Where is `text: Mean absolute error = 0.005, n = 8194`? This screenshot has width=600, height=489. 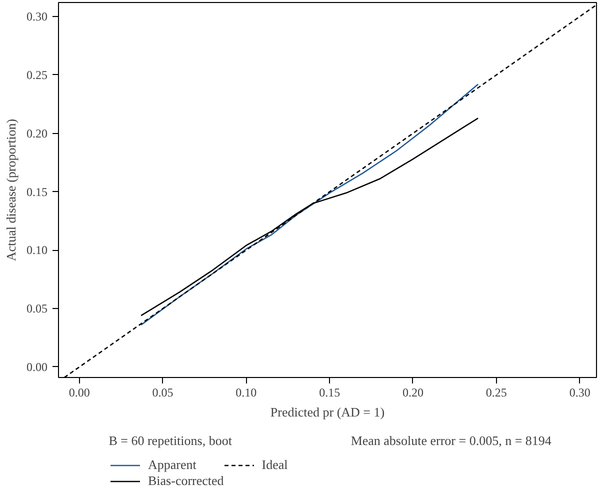 text: Mean absolute error = 0.005, n = 8194 is located at coordinates (451, 440).